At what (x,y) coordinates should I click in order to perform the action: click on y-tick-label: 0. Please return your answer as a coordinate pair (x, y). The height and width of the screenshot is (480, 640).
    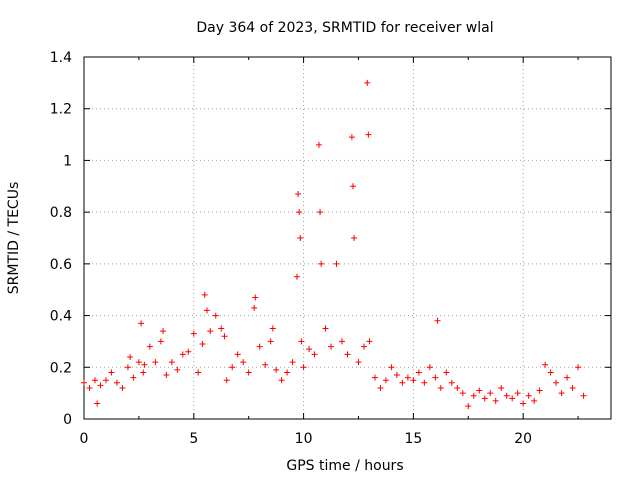
    Looking at the image, I should click on (67, 420).